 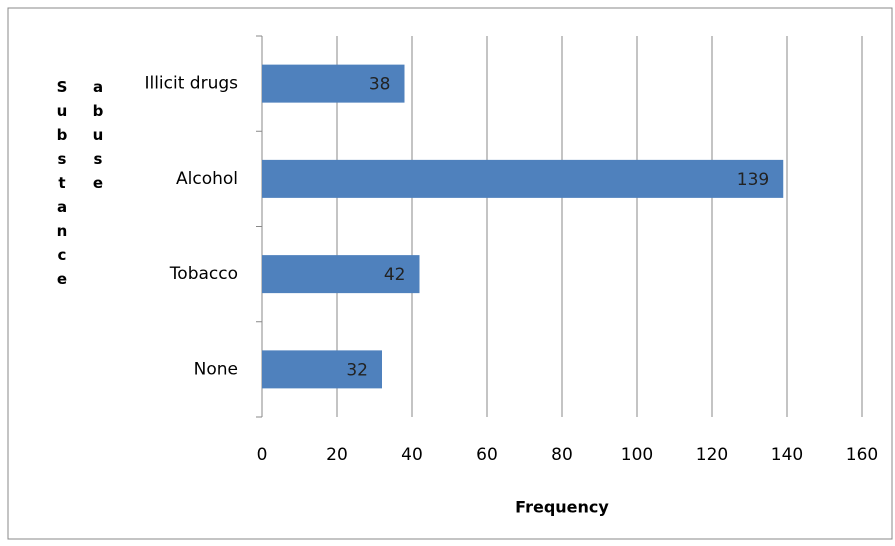 I want to click on y-tick-label: Tobacco, so click(x=203, y=274).